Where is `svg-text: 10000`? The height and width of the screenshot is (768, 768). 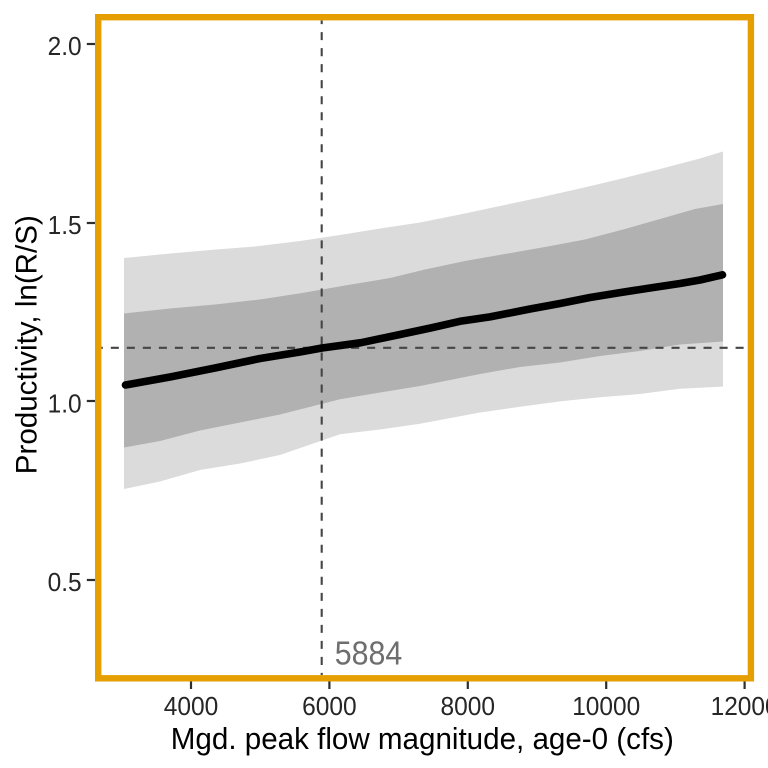
svg-text: 10000 is located at coordinates (606, 706).